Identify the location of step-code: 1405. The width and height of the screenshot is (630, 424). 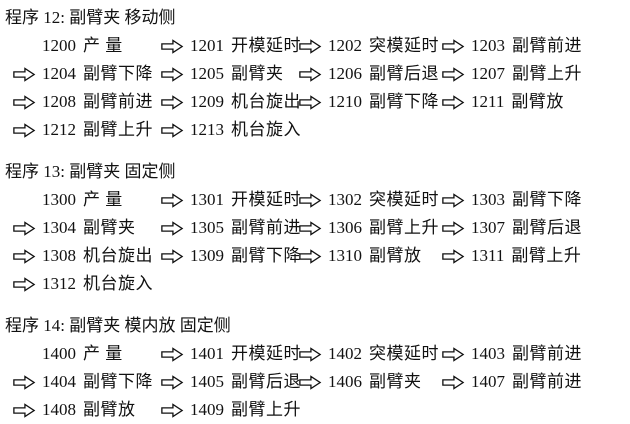
(207, 381).